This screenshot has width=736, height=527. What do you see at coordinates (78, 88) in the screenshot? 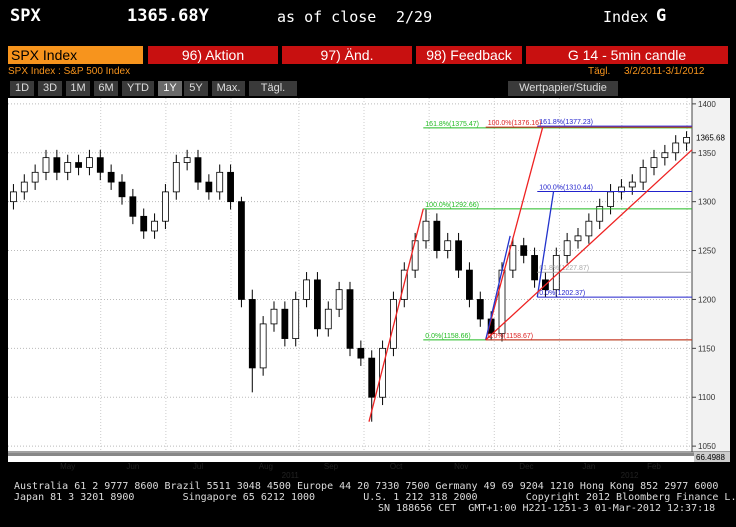
I see `period-button: 1M` at bounding box center [78, 88].